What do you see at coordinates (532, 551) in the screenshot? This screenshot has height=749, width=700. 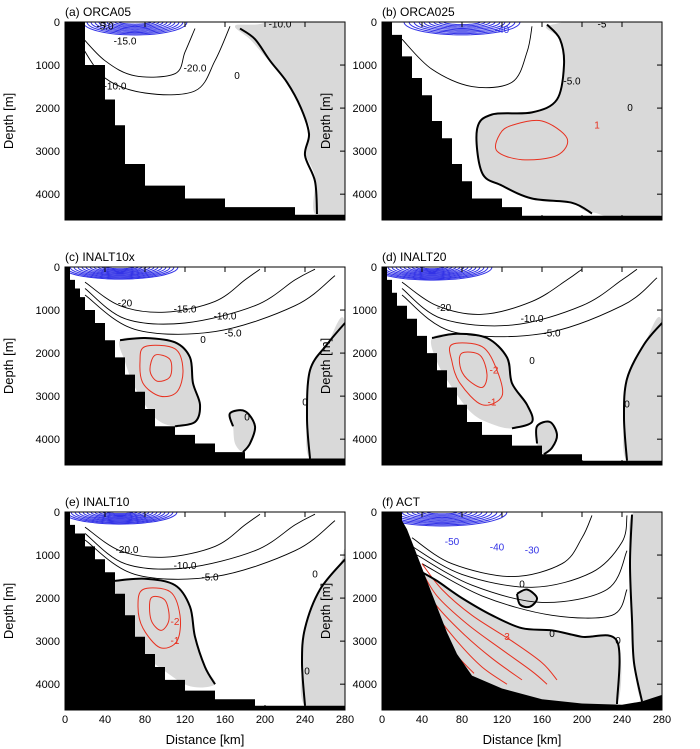 I see `contour-label: -30` at bounding box center [532, 551].